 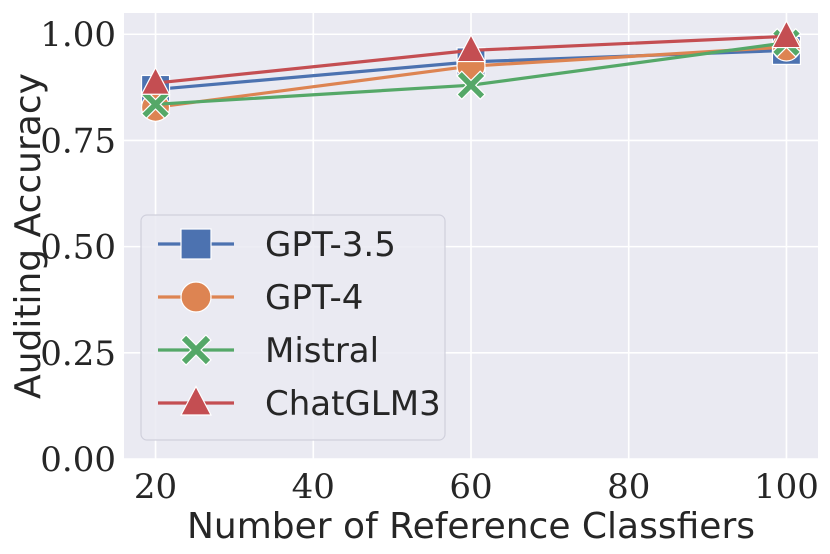 What do you see at coordinates (322, 351) in the screenshot?
I see `legend-label-mistral: Mistral` at bounding box center [322, 351].